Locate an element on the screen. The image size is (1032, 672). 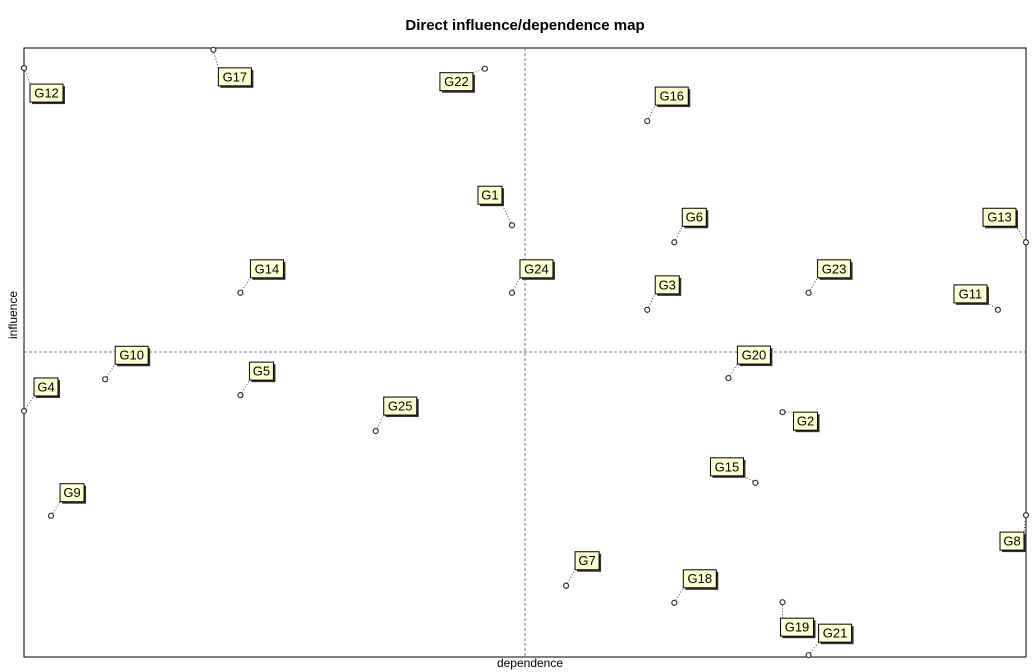
point-label: G20 is located at coordinates (754, 355).